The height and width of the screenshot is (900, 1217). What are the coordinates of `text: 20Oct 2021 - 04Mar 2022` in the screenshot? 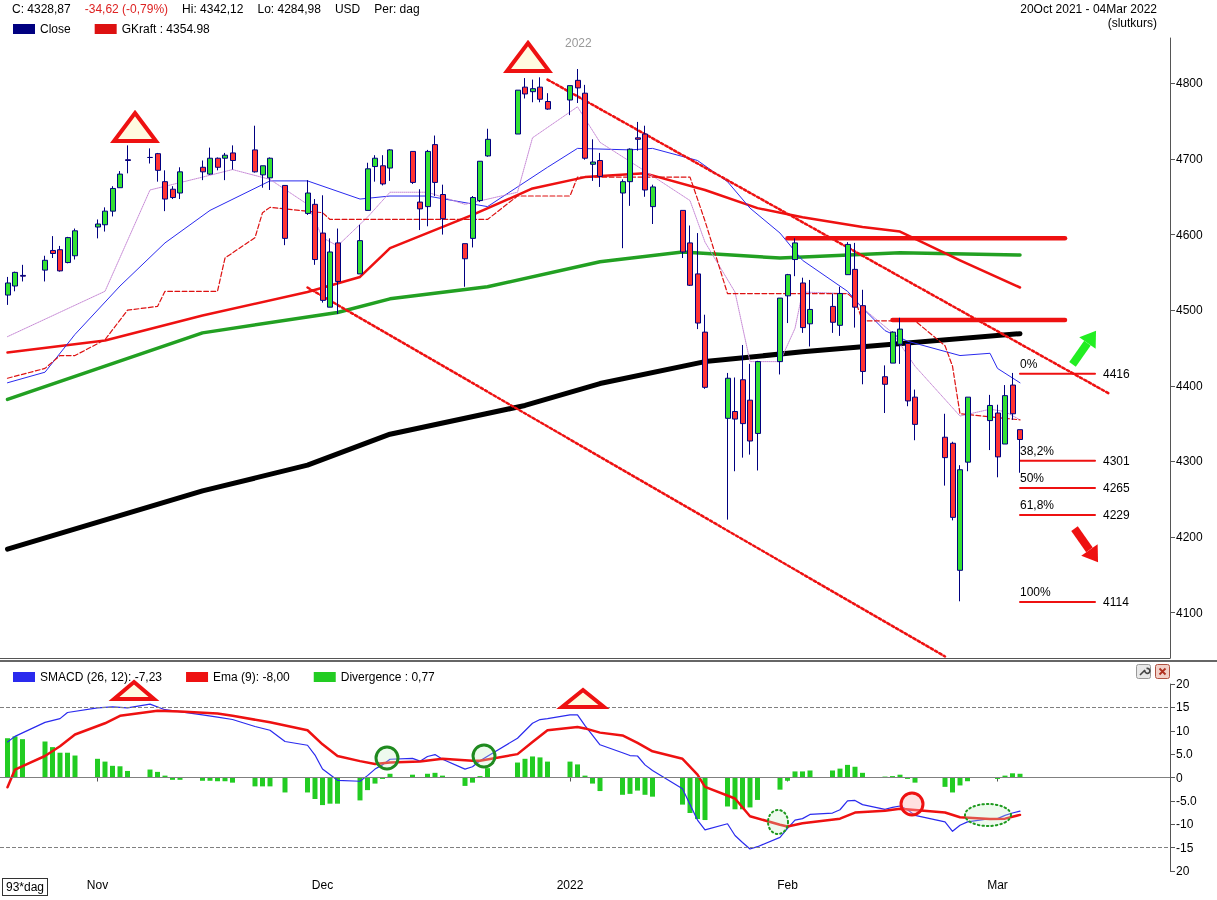 It's located at (1088, 9).